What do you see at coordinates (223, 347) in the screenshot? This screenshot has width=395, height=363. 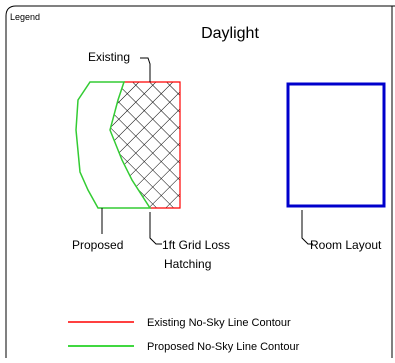 I see `legend-label-proposed: Proposed No-Sky Line Contour` at bounding box center [223, 347].